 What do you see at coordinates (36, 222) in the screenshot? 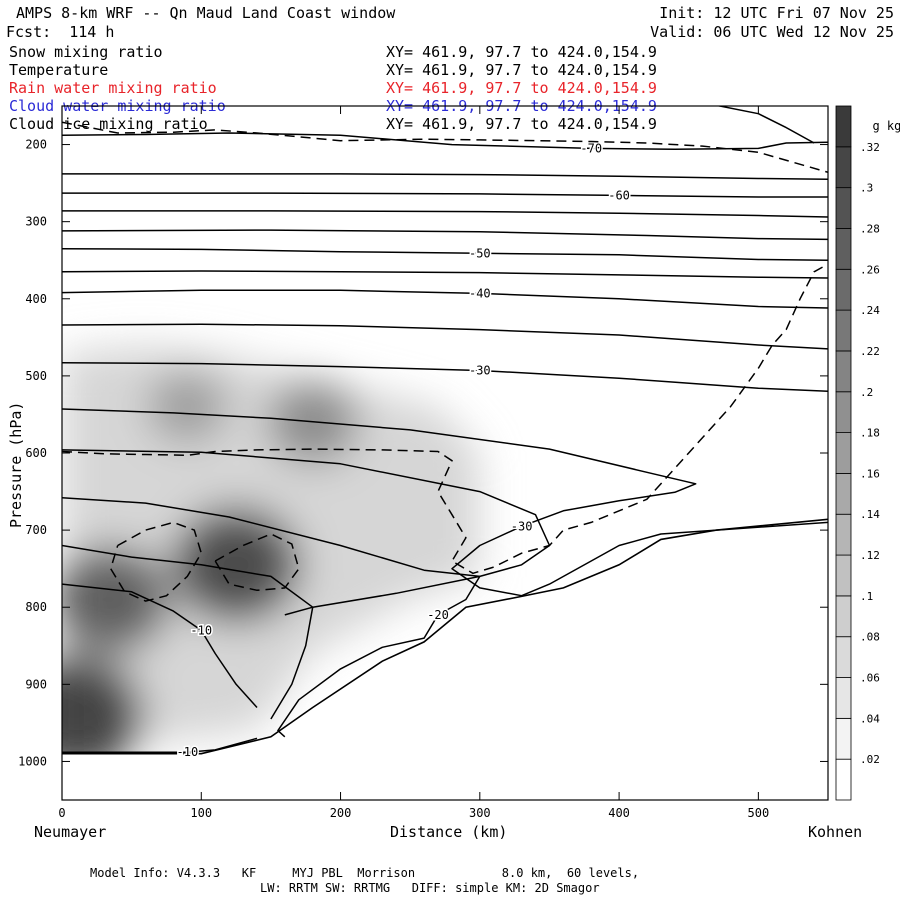
I see `y-tick-label: 300` at bounding box center [36, 222].